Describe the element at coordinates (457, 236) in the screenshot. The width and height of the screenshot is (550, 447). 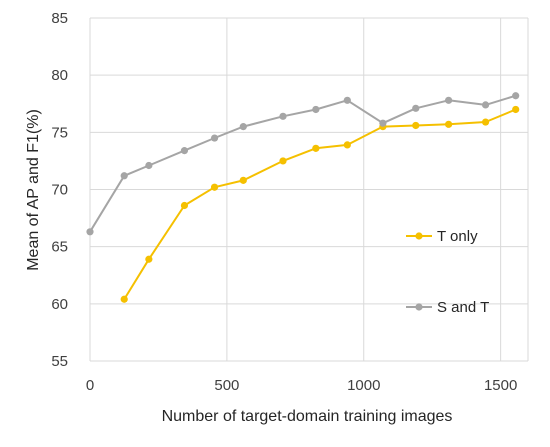
I see `legend-label: T only` at that location.